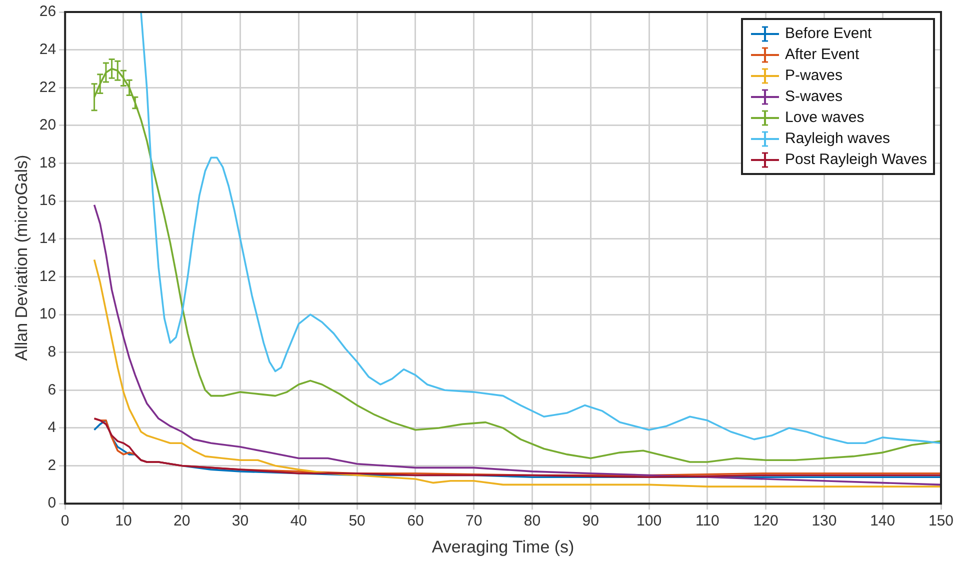 The height and width of the screenshot is (566, 959). Describe the element at coordinates (299, 521) in the screenshot. I see `x-tick-label: 40` at that location.